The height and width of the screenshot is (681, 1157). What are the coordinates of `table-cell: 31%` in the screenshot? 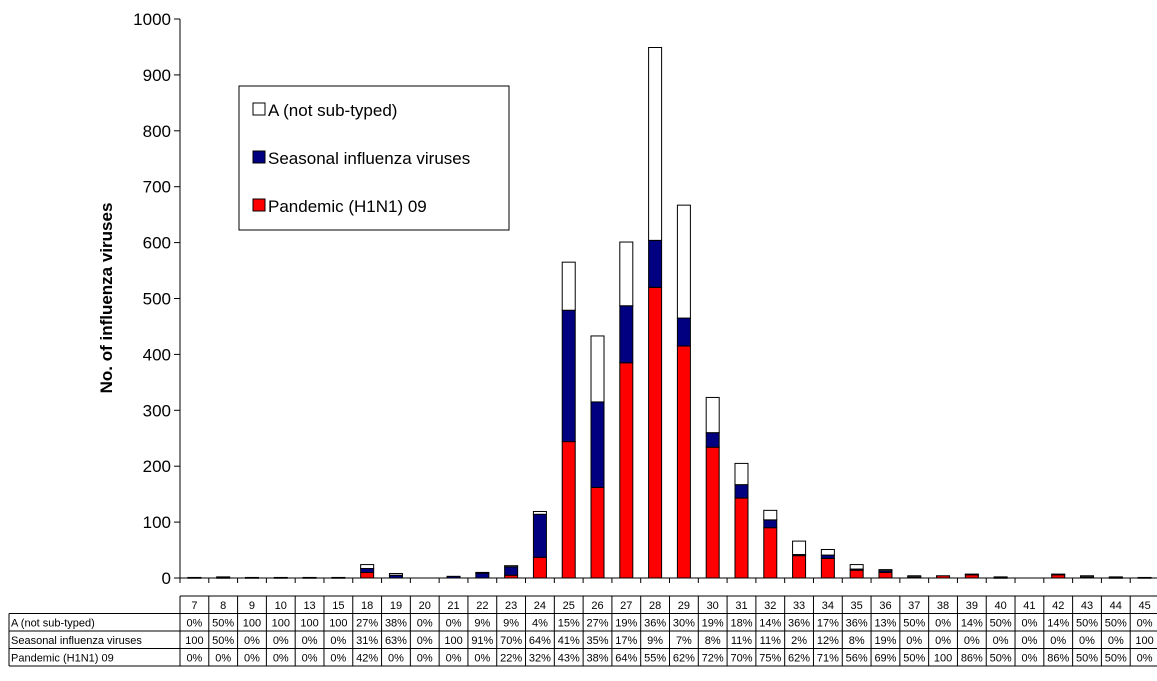 It's located at (367, 641).